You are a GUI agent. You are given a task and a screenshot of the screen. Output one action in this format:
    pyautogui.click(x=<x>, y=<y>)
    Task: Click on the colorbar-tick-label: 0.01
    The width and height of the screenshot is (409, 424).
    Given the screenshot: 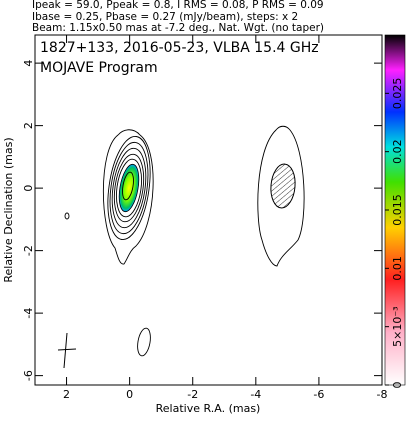 What is the action you would take?
    pyautogui.click(x=397, y=268)
    